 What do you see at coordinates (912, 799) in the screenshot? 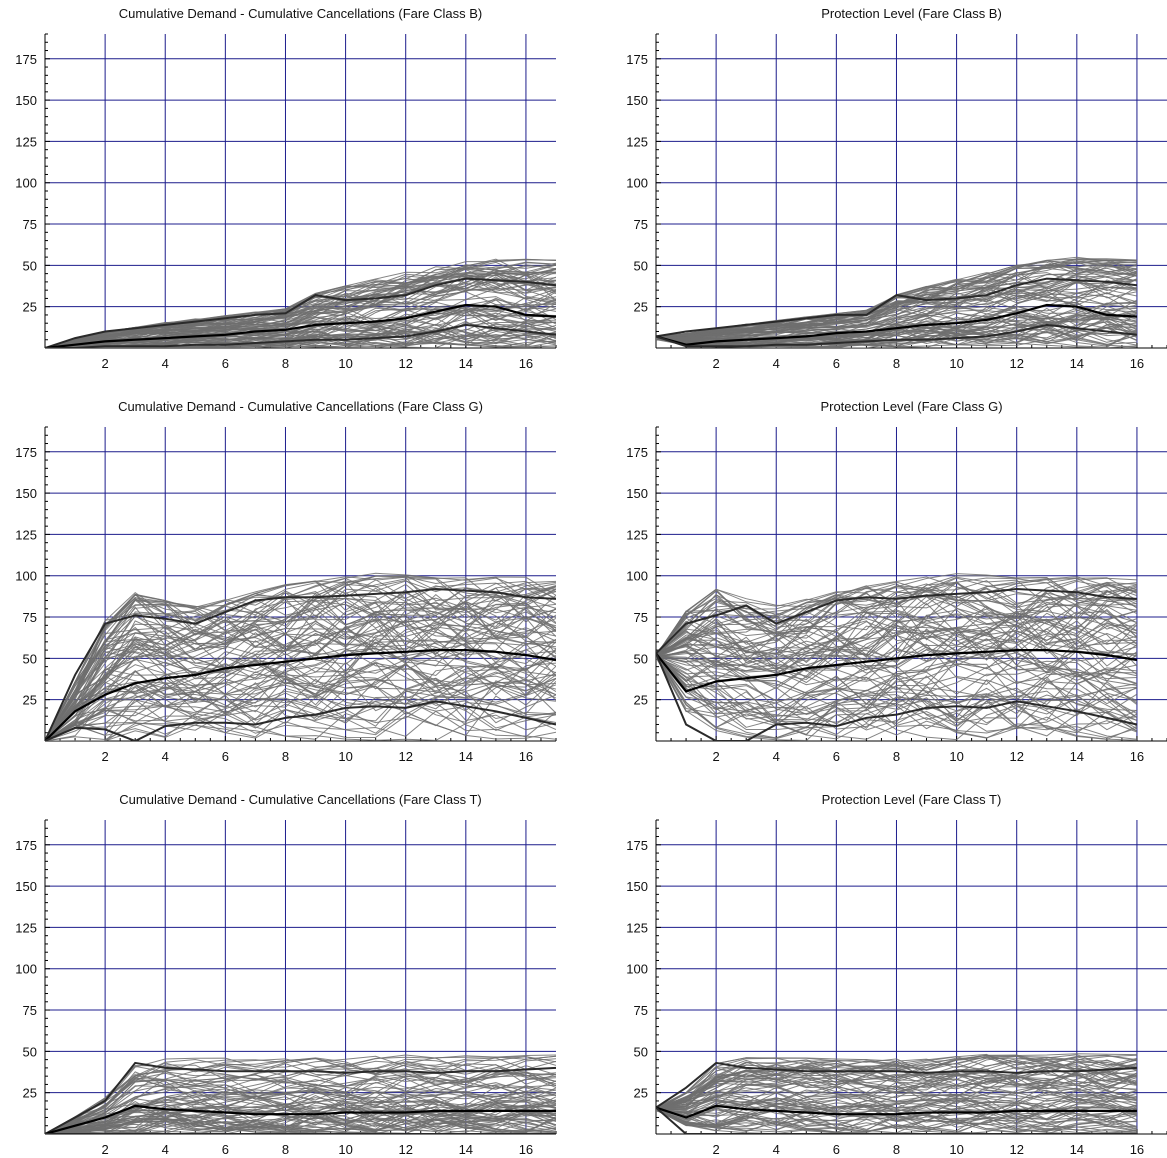
I see `panel-title: Protection Level (Fare Class T)` at bounding box center [912, 799].